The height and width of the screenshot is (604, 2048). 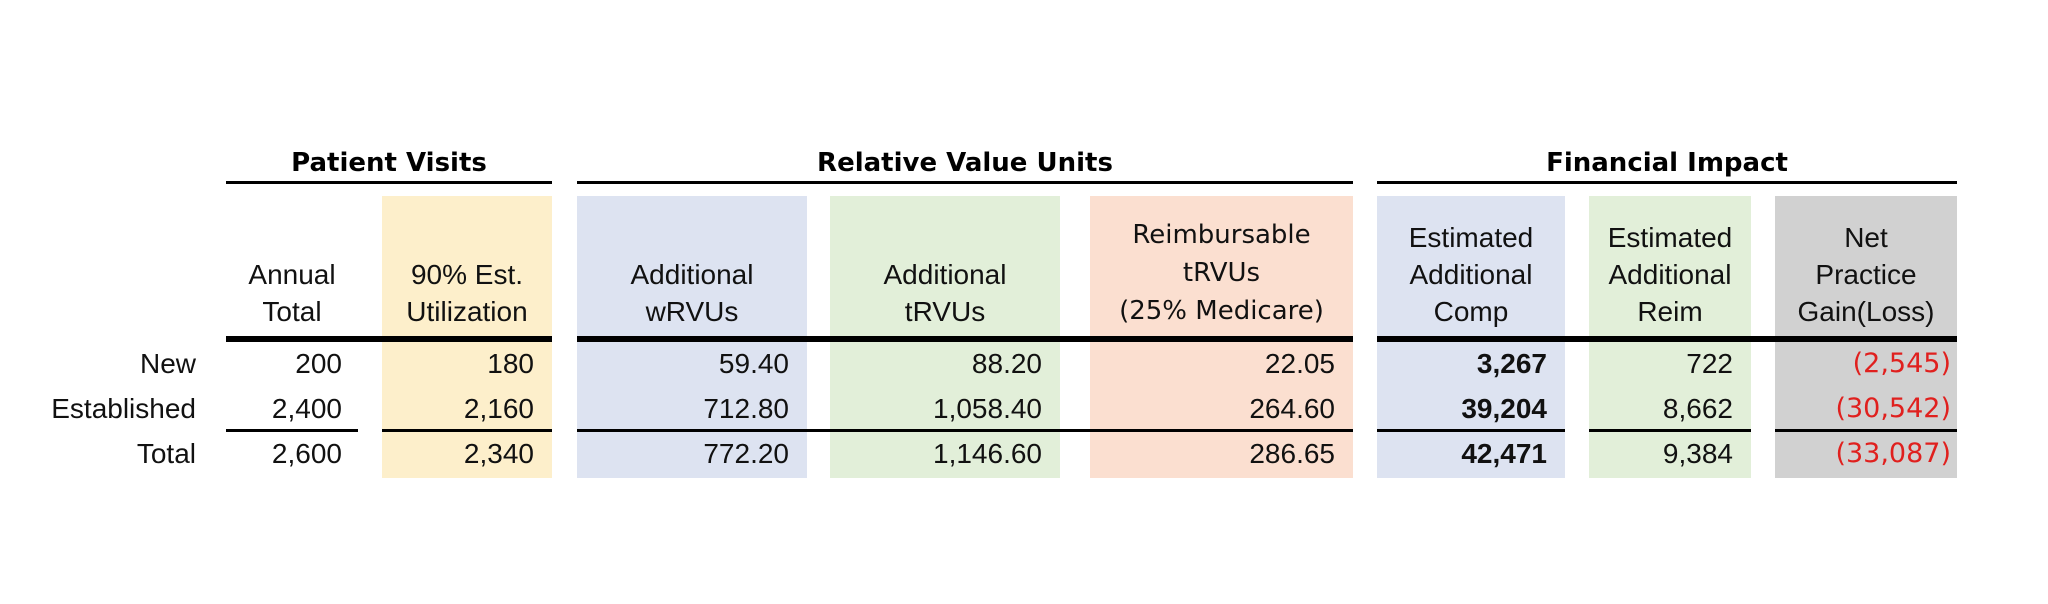 I want to click on cell-net: (33,087), so click(x=1893, y=453).